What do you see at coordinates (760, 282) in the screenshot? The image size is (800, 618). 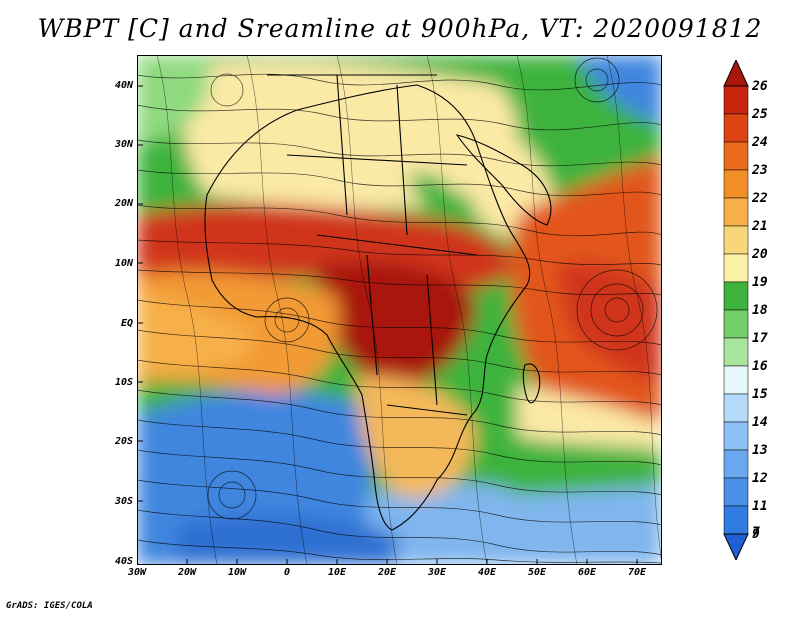 I see `colorbar-level-label: 19` at bounding box center [760, 282].